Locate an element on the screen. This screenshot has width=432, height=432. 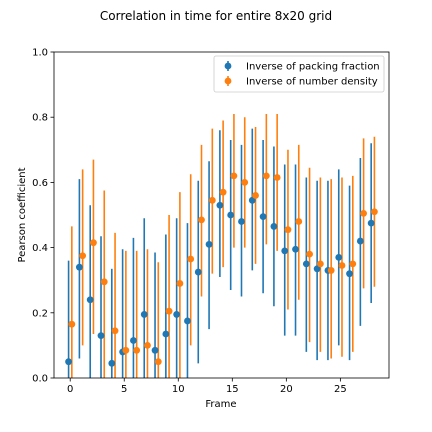
y-tick-label: 0.4 is located at coordinates (40, 248).